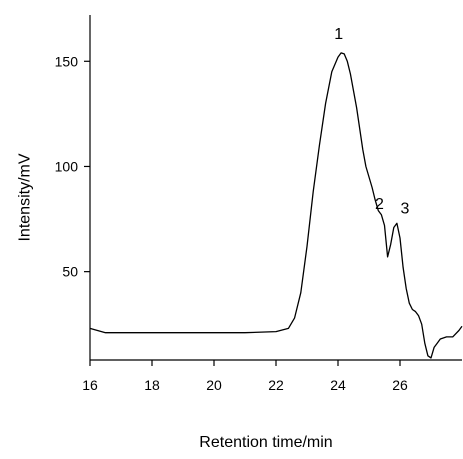 This screenshot has width=463, height=459. What do you see at coordinates (152, 385) in the screenshot?
I see `x-tick-label: 18` at bounding box center [152, 385].